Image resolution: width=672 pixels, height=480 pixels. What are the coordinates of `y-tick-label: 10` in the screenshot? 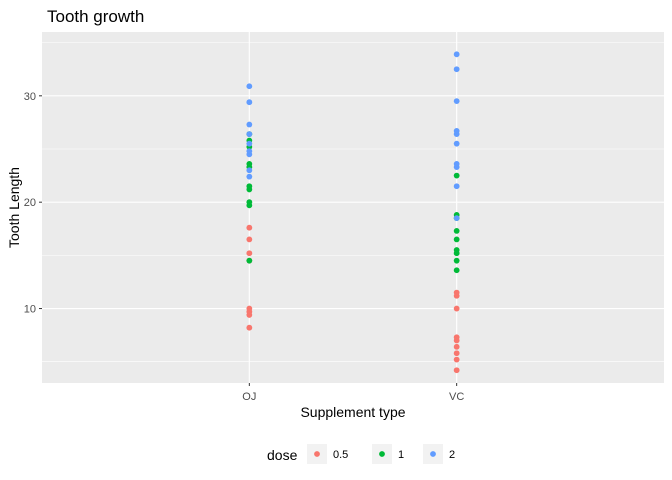 It's located at (30, 310).